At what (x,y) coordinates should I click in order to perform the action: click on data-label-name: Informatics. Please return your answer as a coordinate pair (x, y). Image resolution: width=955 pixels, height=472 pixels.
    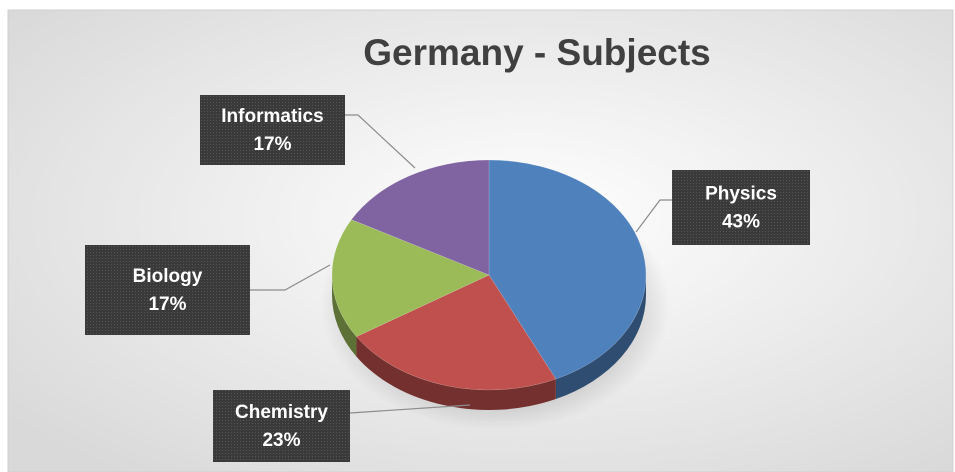
    Looking at the image, I should click on (272, 116).